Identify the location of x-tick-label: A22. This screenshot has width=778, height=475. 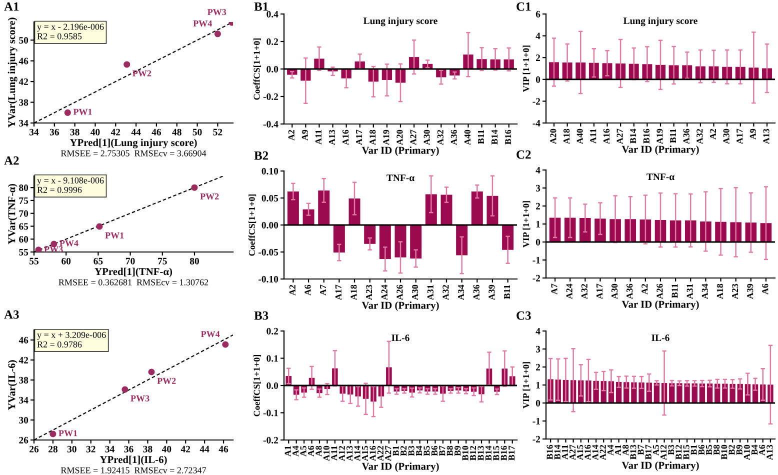
(380, 454).